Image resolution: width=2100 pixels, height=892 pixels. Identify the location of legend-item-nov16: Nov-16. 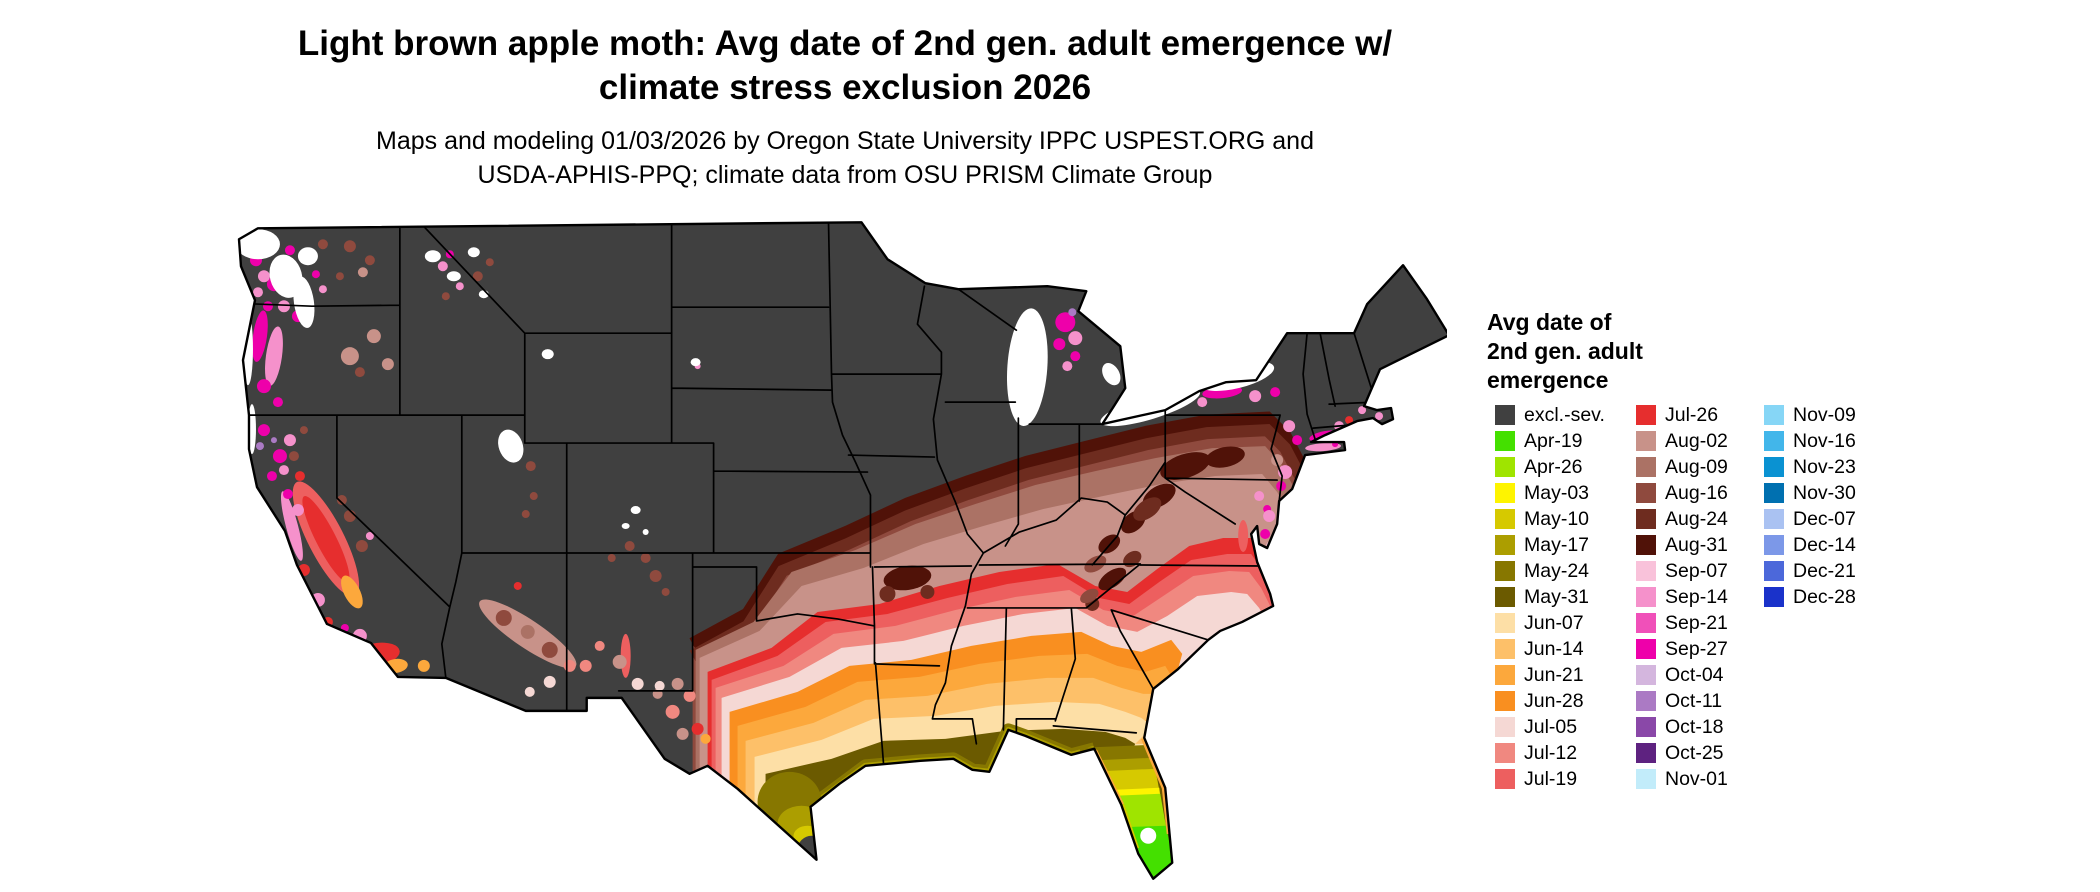
(1810, 441).